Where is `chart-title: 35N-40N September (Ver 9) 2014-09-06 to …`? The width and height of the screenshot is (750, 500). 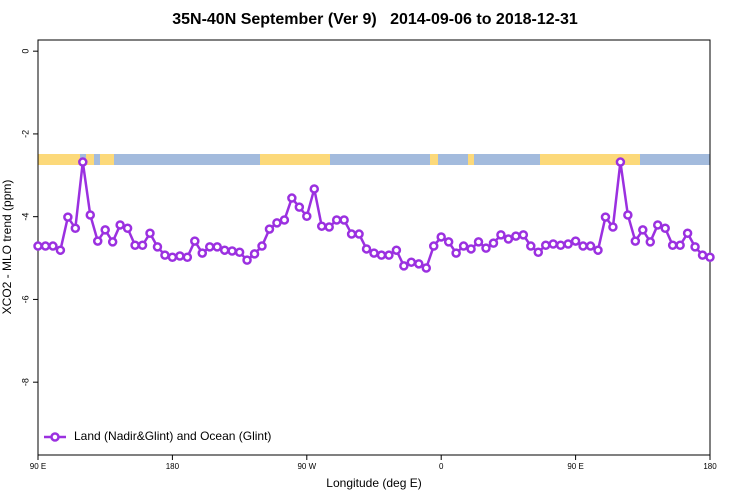
chart-title: 35N-40N September (Ver 9) 2014-09-06 to … is located at coordinates (375, 19).